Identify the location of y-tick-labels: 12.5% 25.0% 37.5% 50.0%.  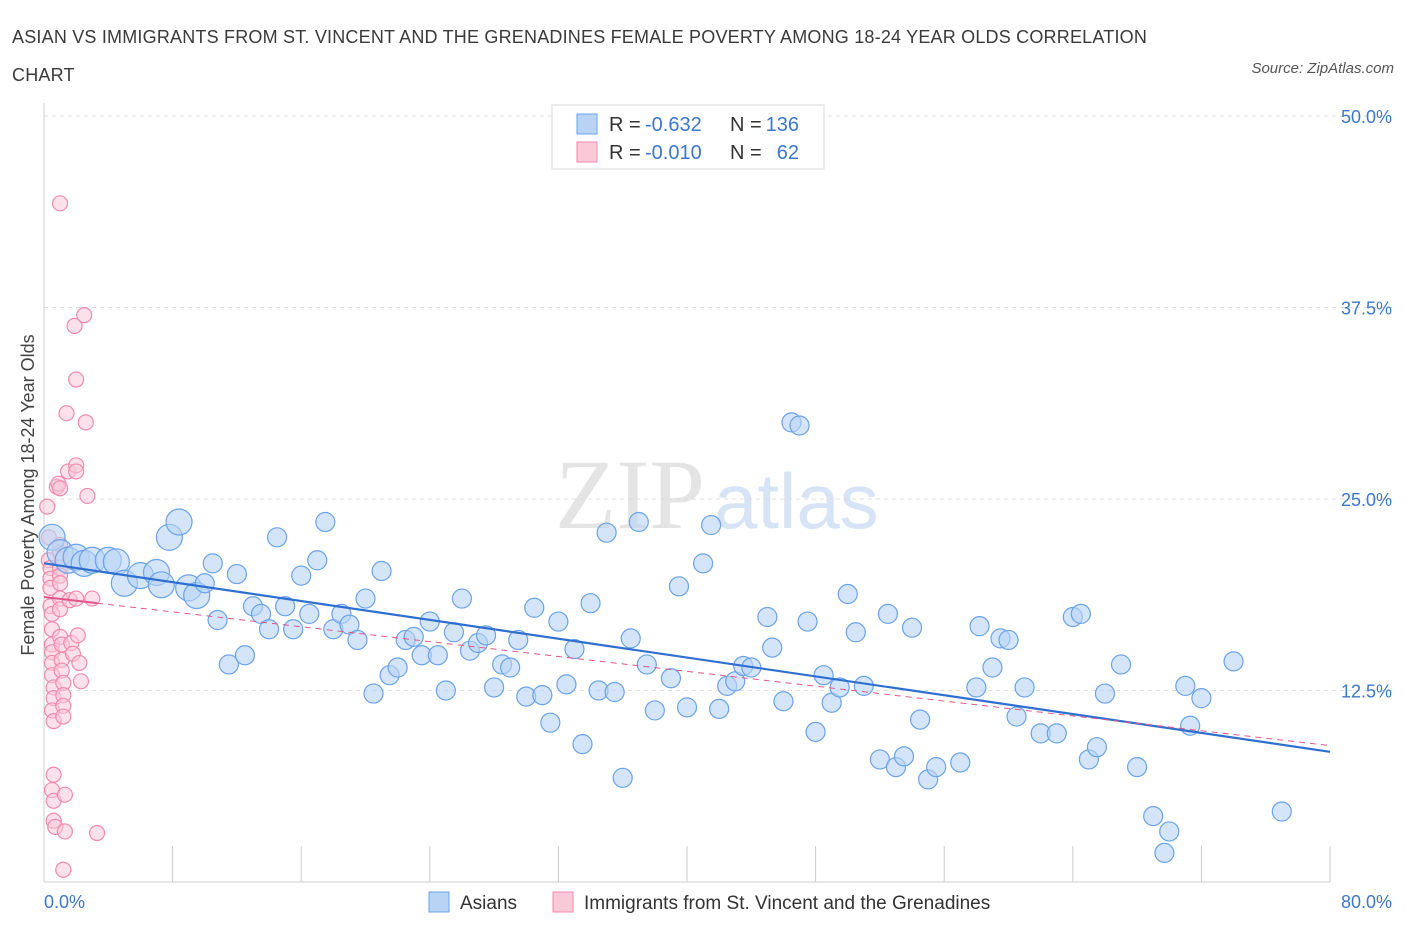
(1366, 404).